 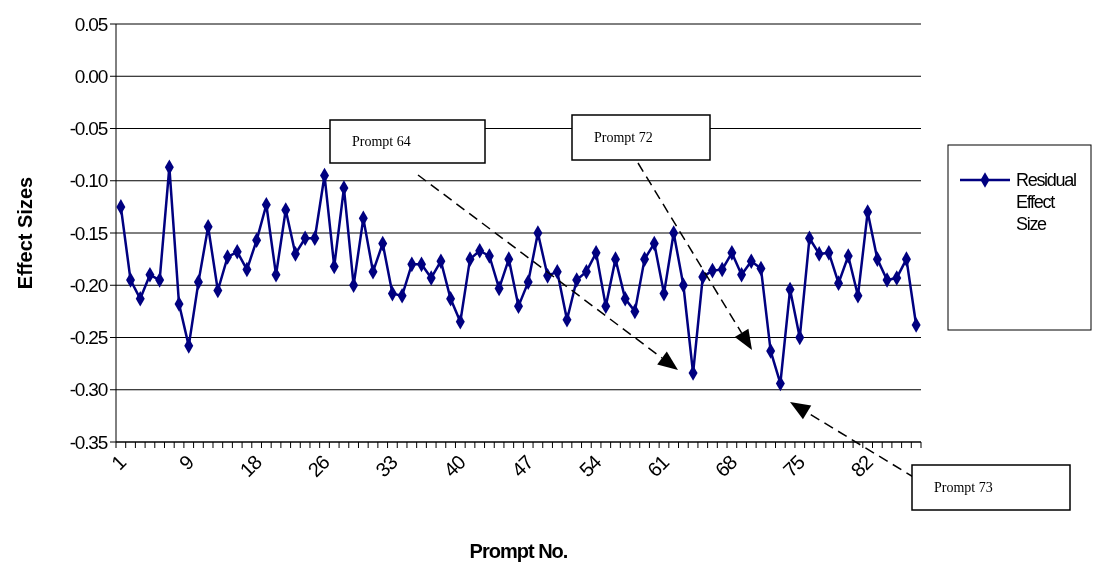 What do you see at coordinates (658, 466) in the screenshot?
I see `x-tick-label: 61` at bounding box center [658, 466].